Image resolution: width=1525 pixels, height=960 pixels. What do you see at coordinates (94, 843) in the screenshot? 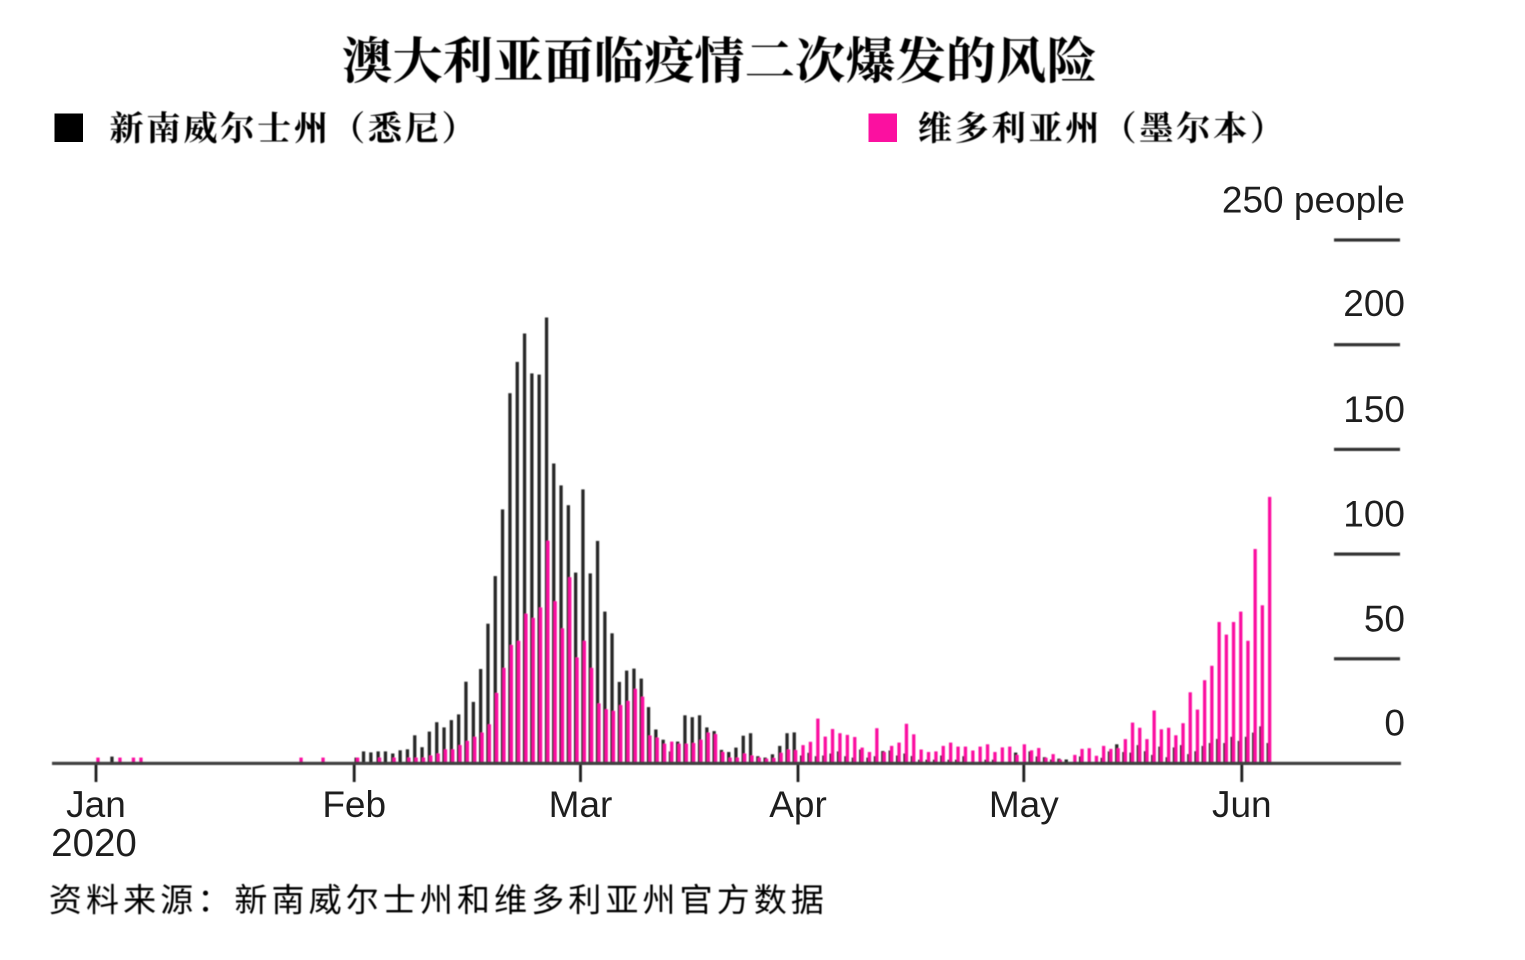
I see `svg-text: 2020` at bounding box center [94, 843].